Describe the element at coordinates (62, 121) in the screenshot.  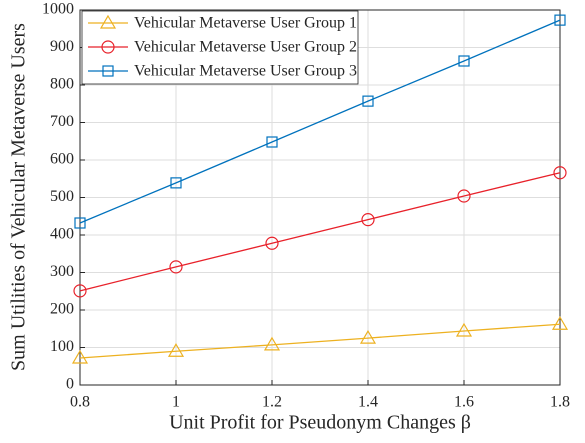
I see `y-tick-label: 700` at that location.